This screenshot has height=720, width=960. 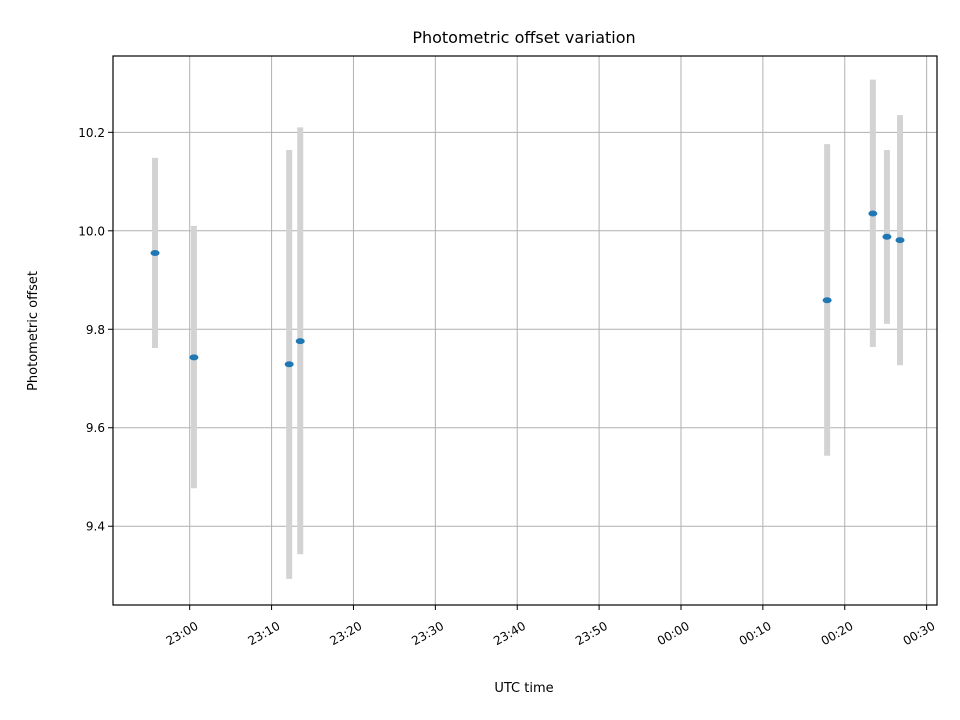 I want to click on y-axis-ticks: 9.4 9.6 9.8 10.0 10.2, so click(x=95, y=330).